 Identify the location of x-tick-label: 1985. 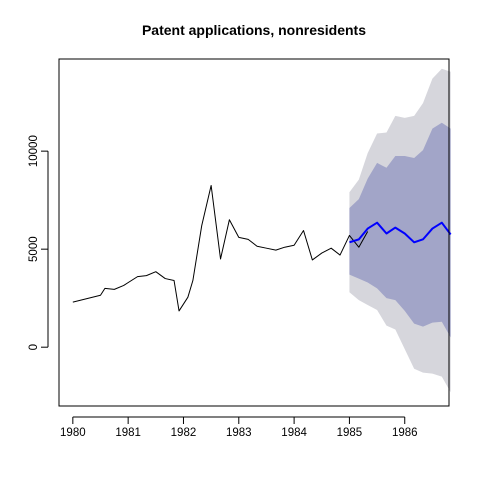
(350, 433).